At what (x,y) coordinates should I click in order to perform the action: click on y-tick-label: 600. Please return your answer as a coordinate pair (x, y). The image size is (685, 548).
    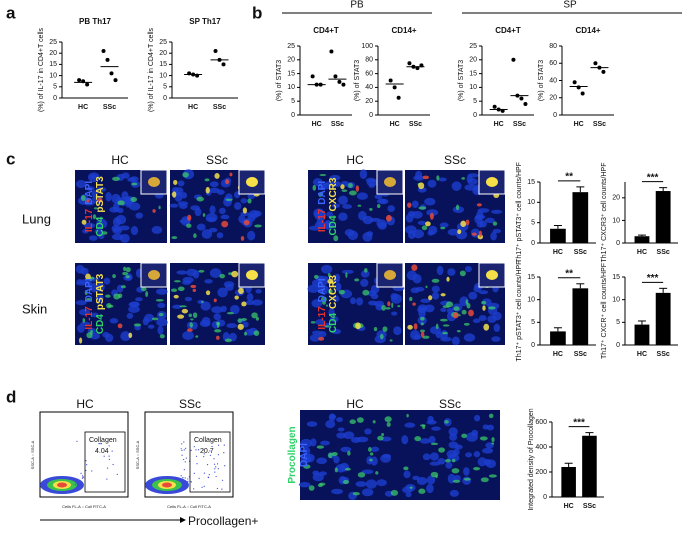
    Looking at the image, I should click on (541, 422).